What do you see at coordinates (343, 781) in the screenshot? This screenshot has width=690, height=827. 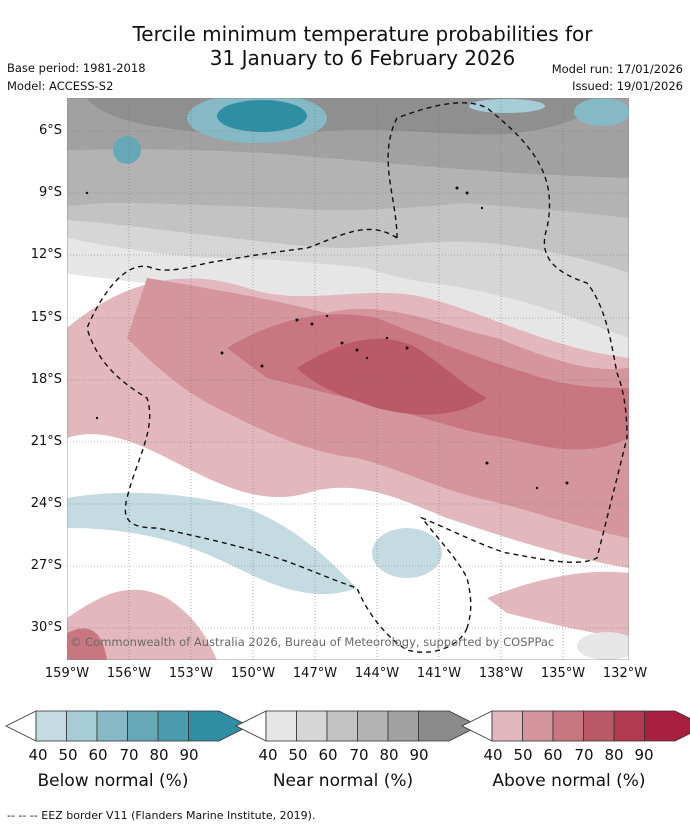 I see `near-normal-label: Near normal (%)` at bounding box center [343, 781].